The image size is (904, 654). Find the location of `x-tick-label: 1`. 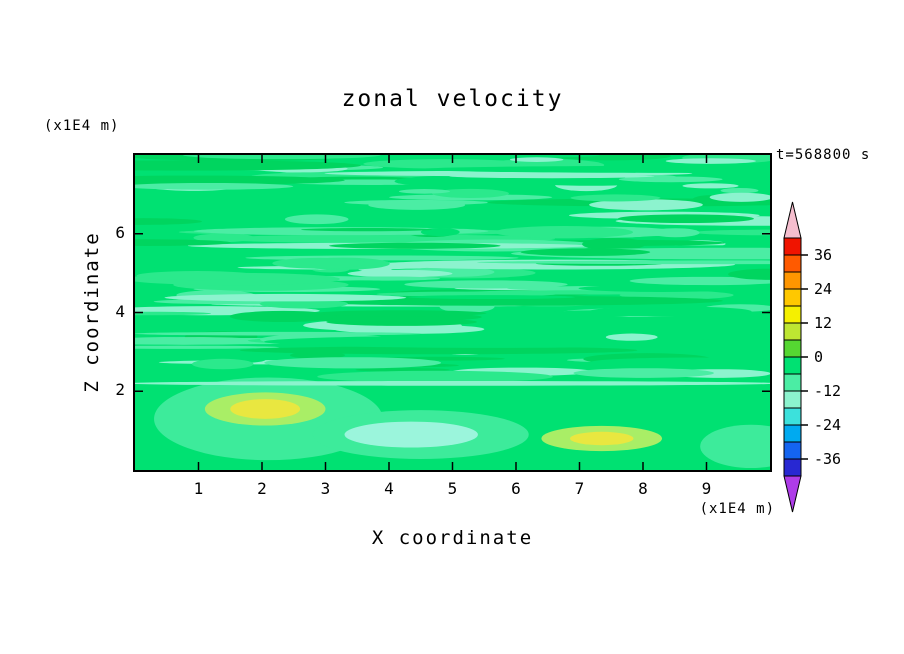

x-tick-label: 1 is located at coordinates (198, 488).